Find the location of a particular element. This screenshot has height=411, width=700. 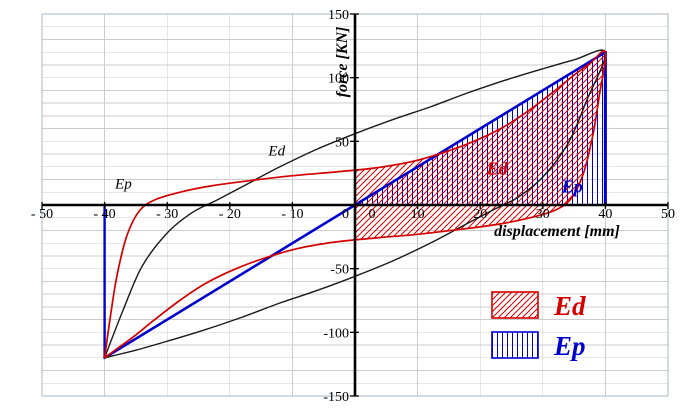

legend: Ed Ep is located at coordinates (538, 326).